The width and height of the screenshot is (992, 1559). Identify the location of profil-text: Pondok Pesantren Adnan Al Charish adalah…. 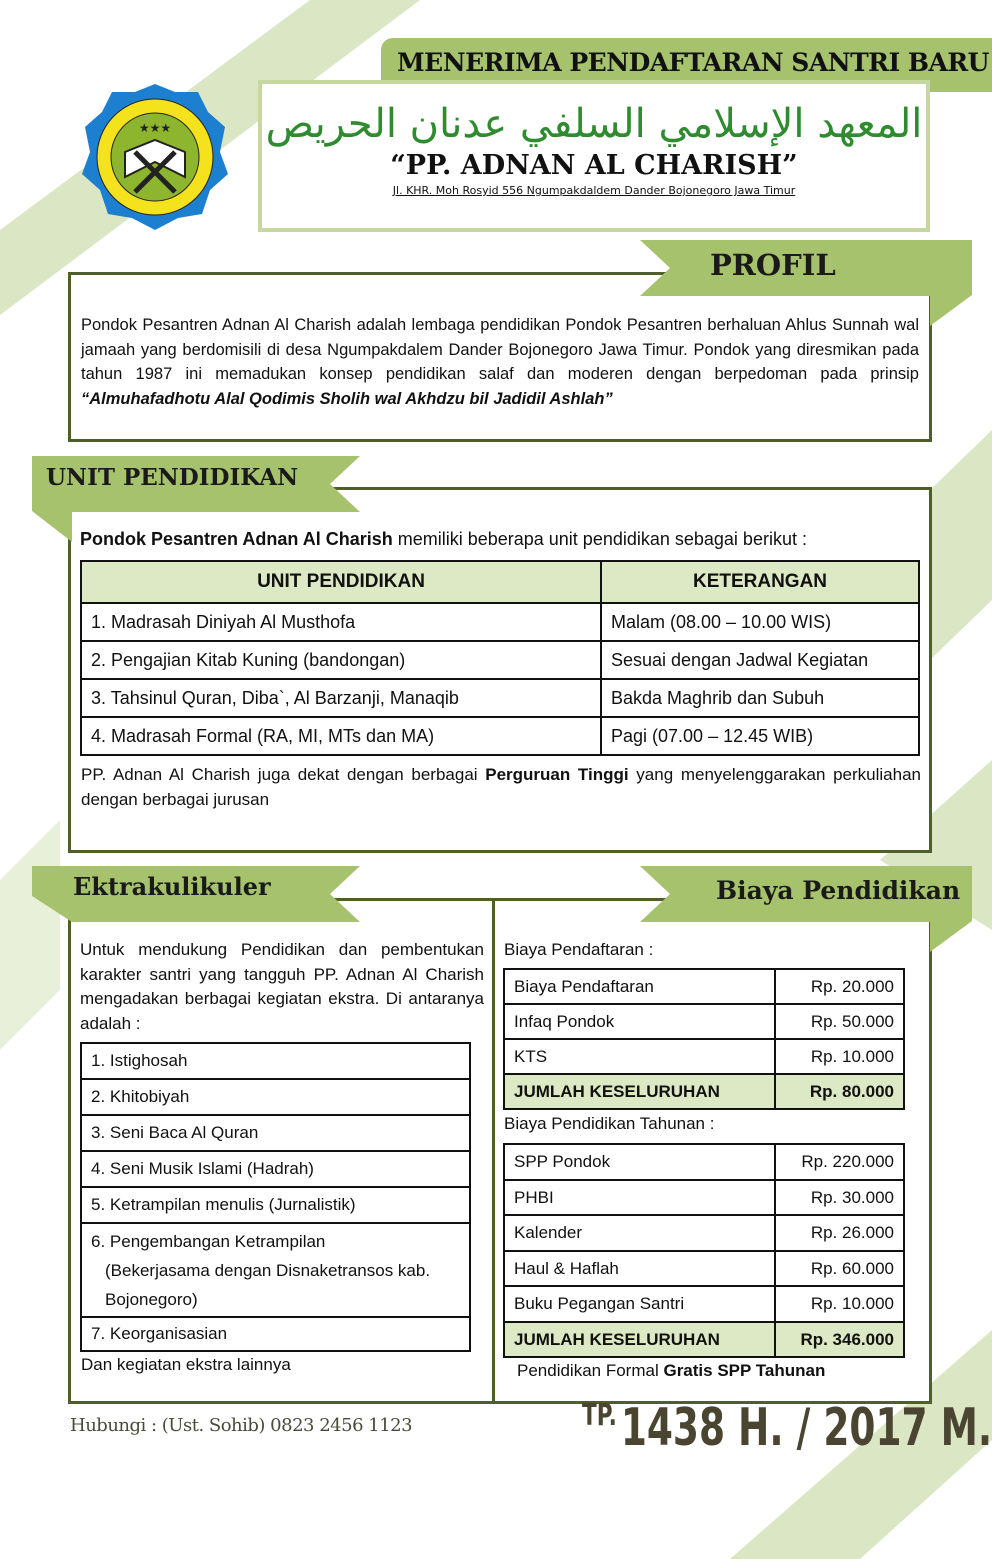
(500, 362).